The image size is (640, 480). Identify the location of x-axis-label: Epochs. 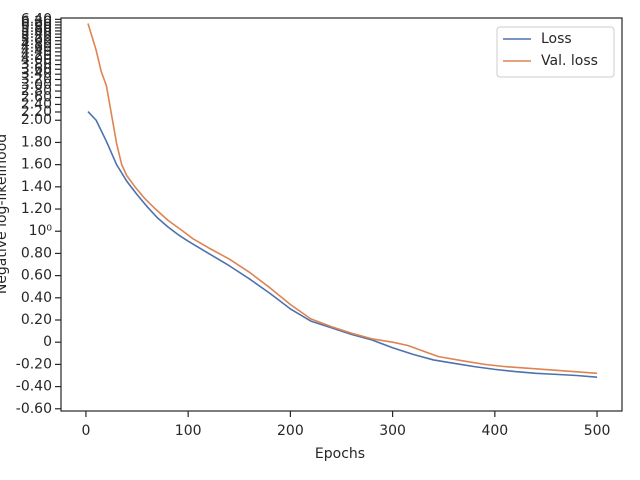
(340, 454).